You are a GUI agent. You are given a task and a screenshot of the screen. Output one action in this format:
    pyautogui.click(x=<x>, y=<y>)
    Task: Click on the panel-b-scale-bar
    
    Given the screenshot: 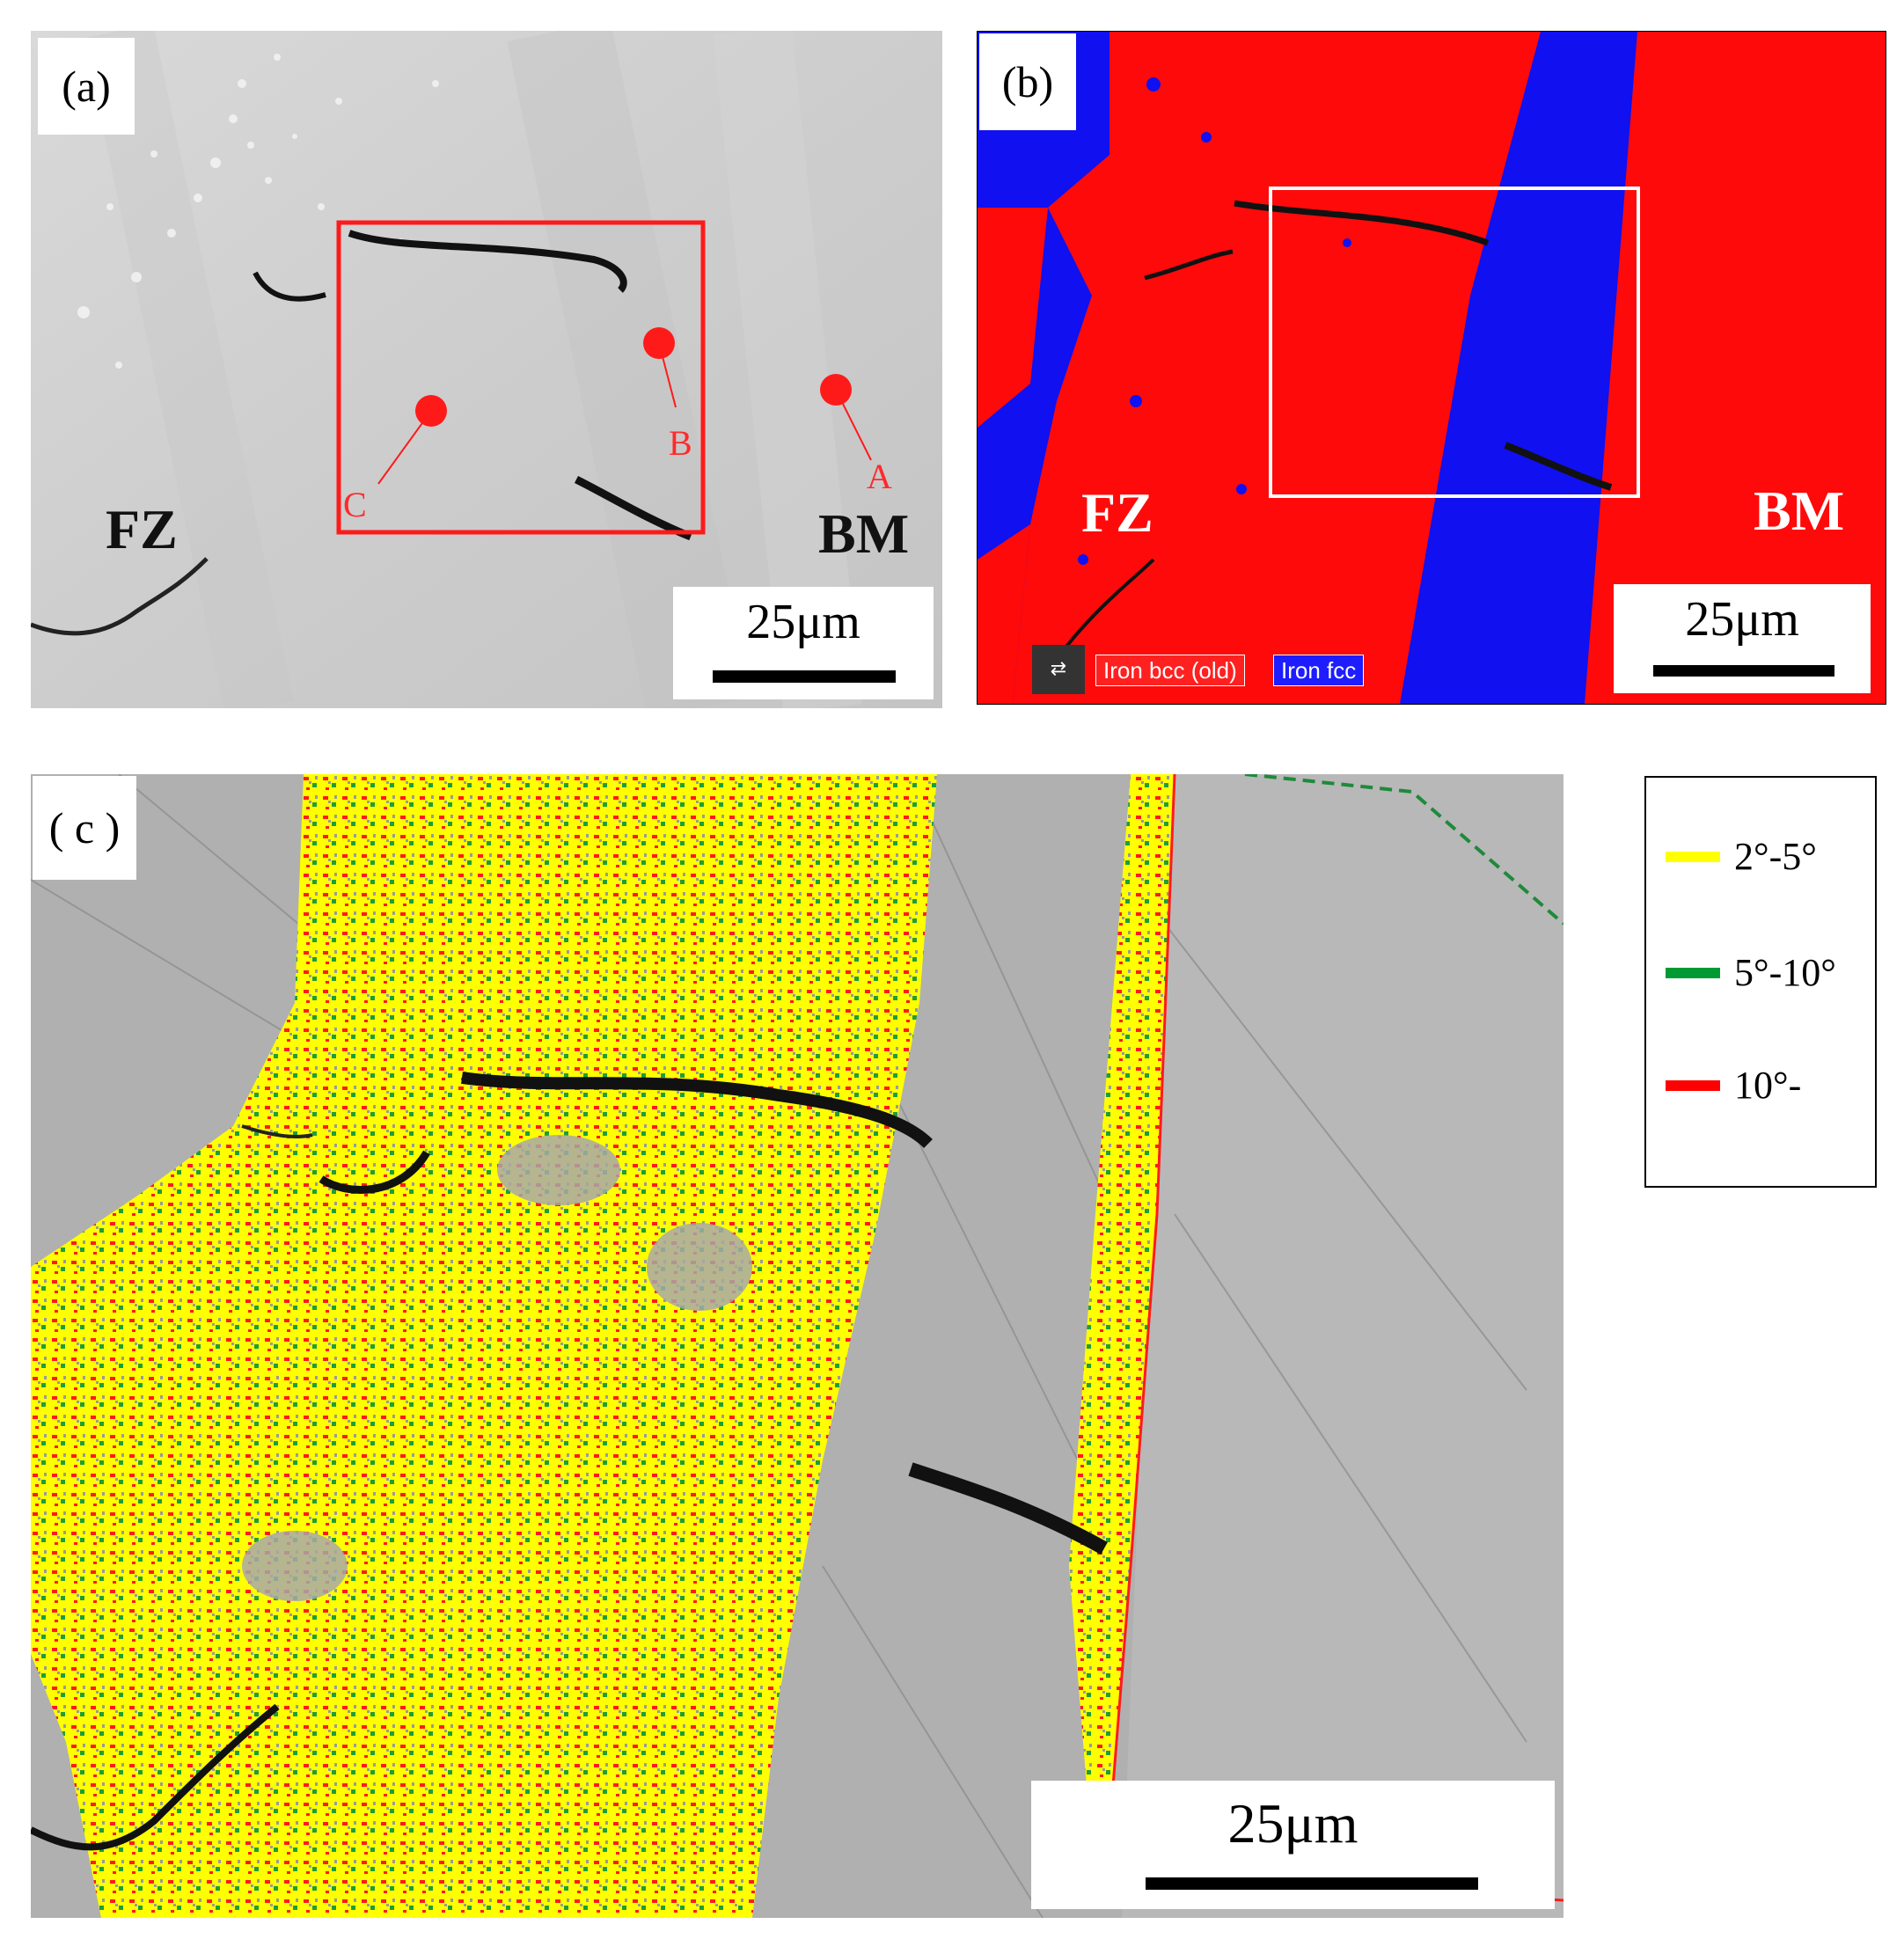 What is the action you would take?
    pyautogui.click(x=1743, y=671)
    